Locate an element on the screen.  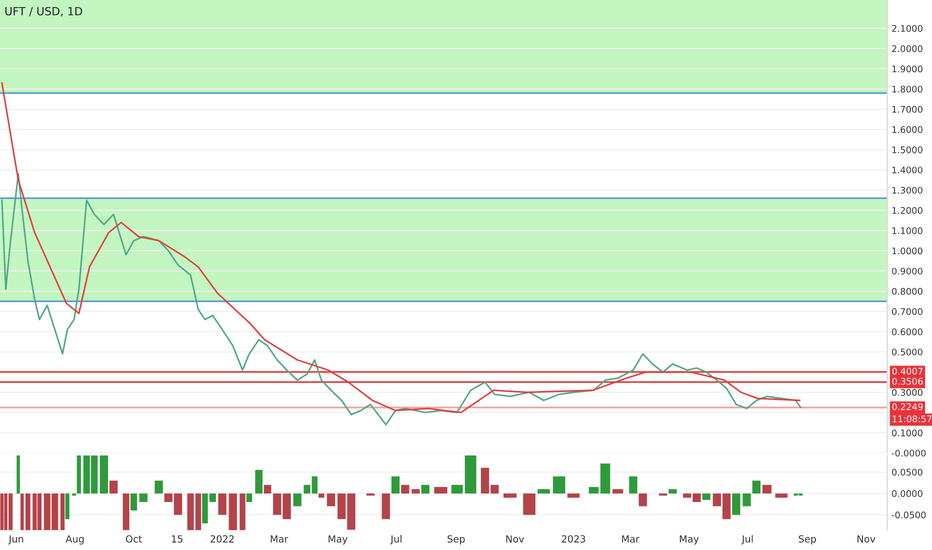
text: UFT / USD, 1D is located at coordinates (43, 11).